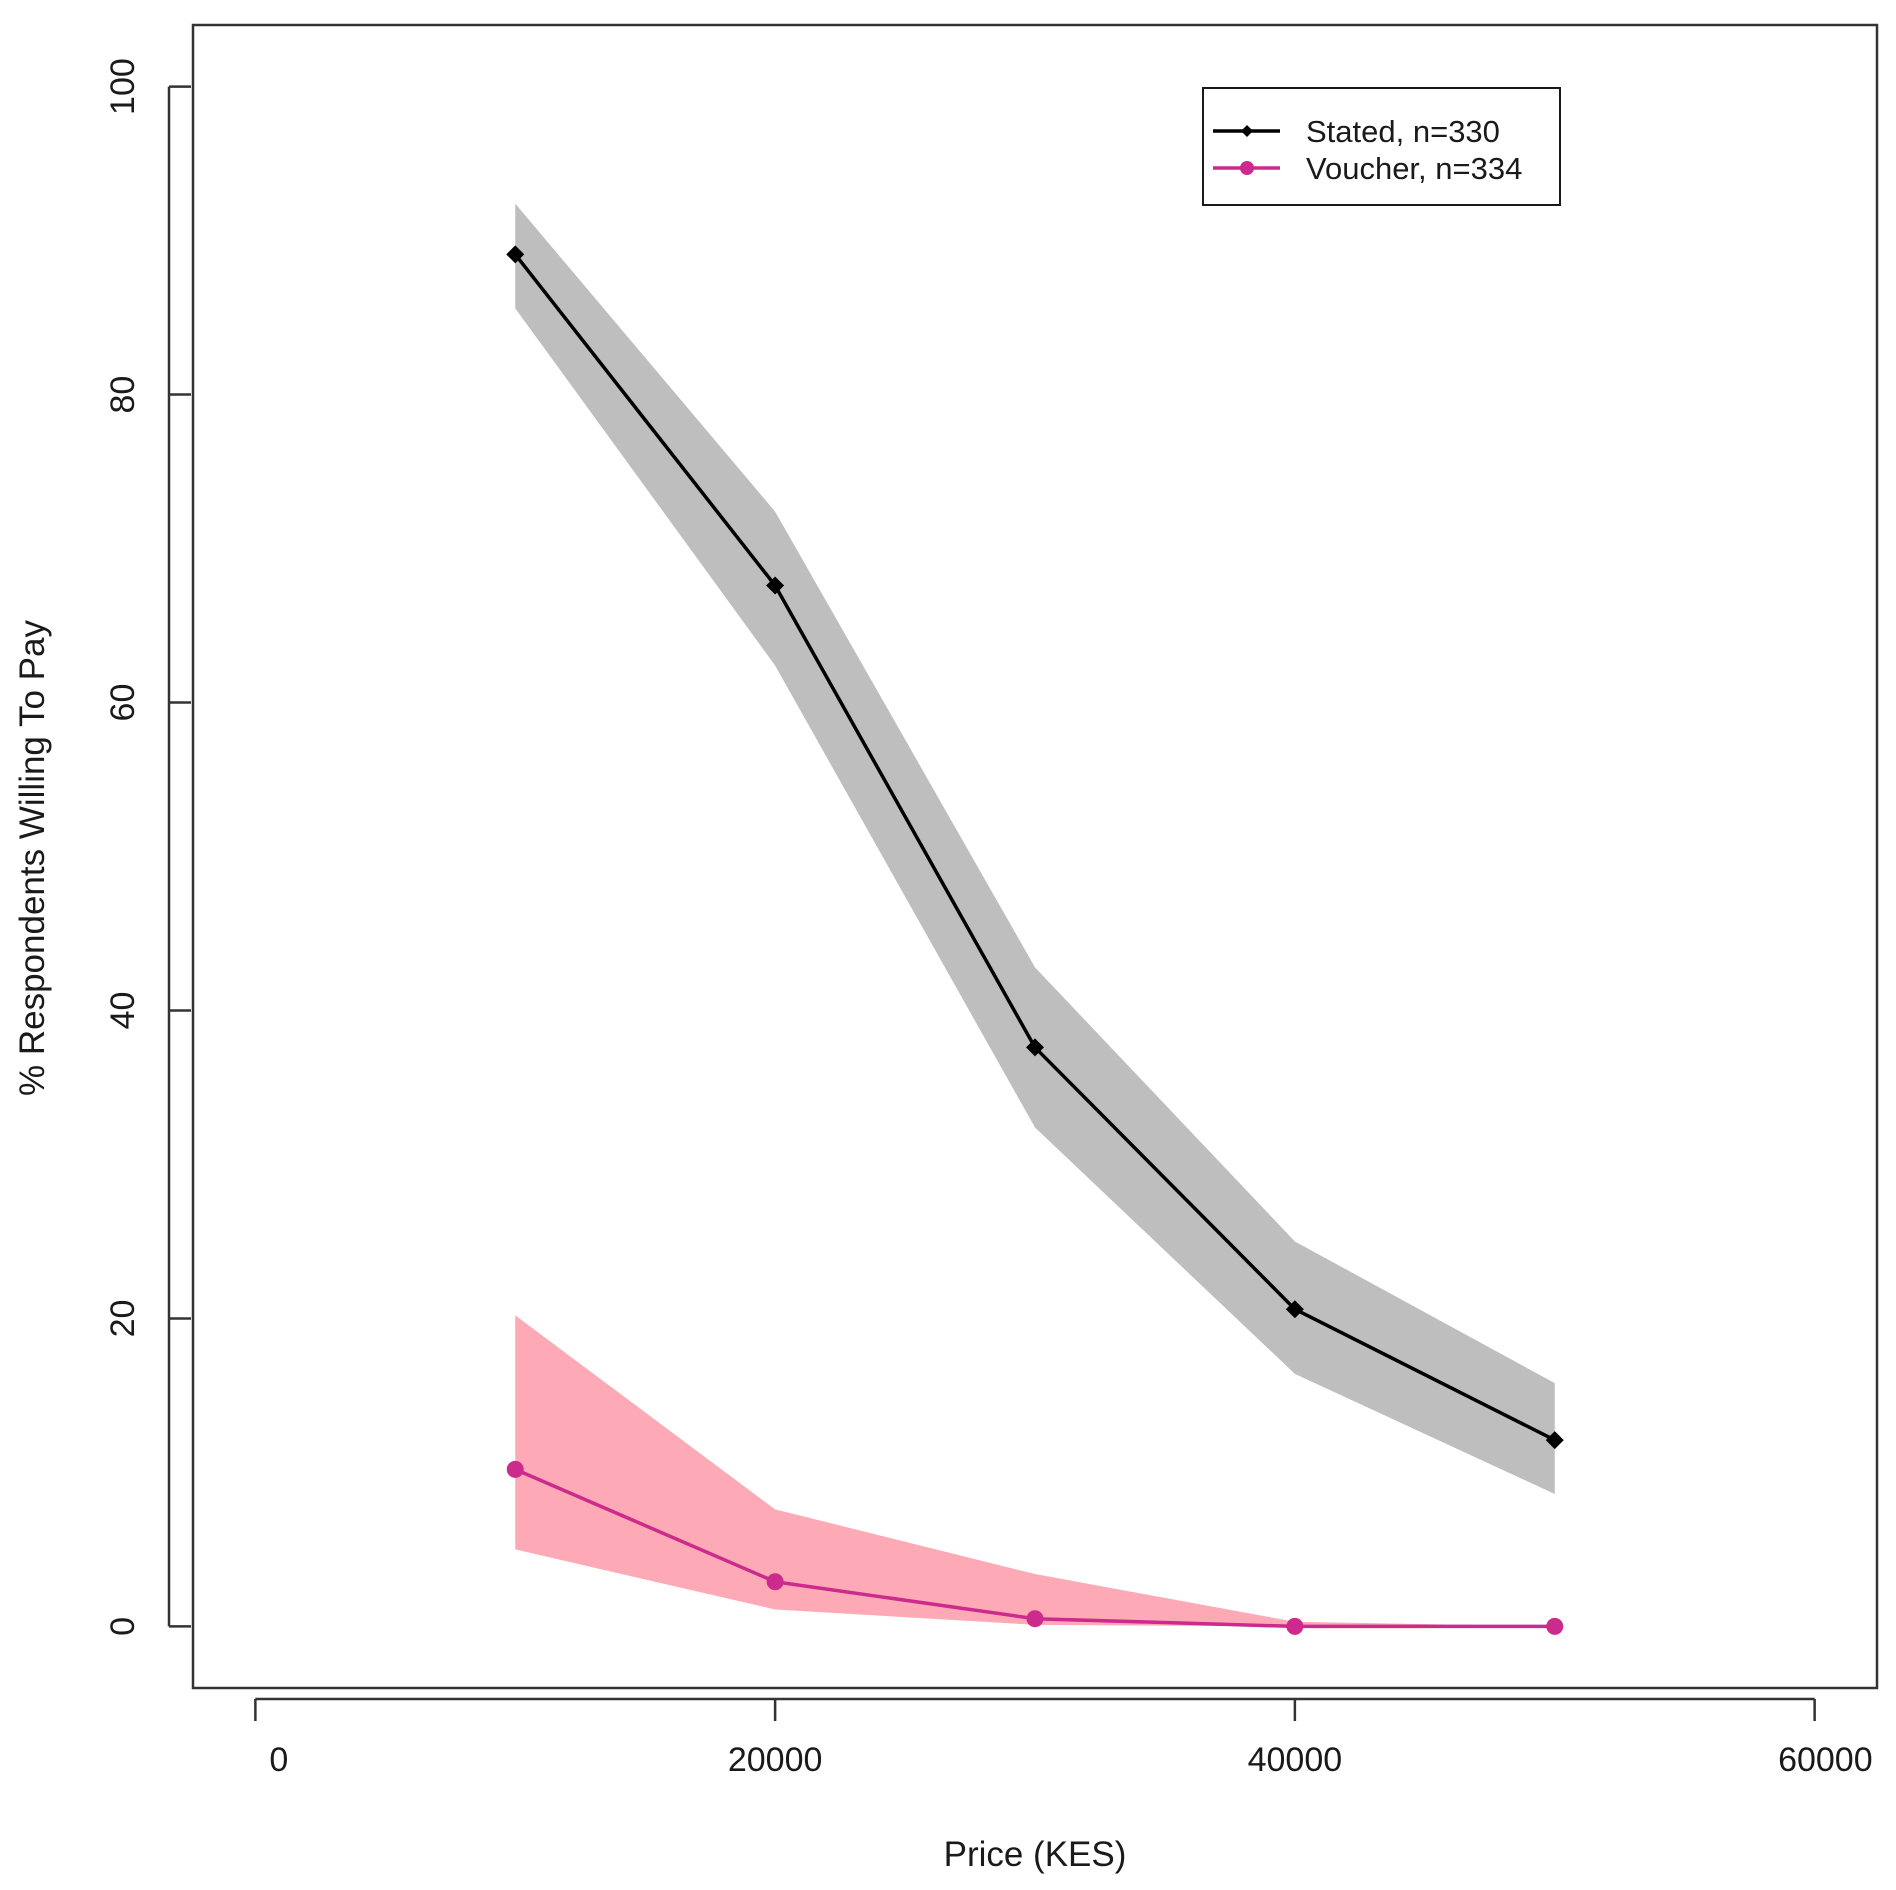  Describe the element at coordinates (1295, 1760) in the screenshot. I see `x-tick-label: 40000` at that location.